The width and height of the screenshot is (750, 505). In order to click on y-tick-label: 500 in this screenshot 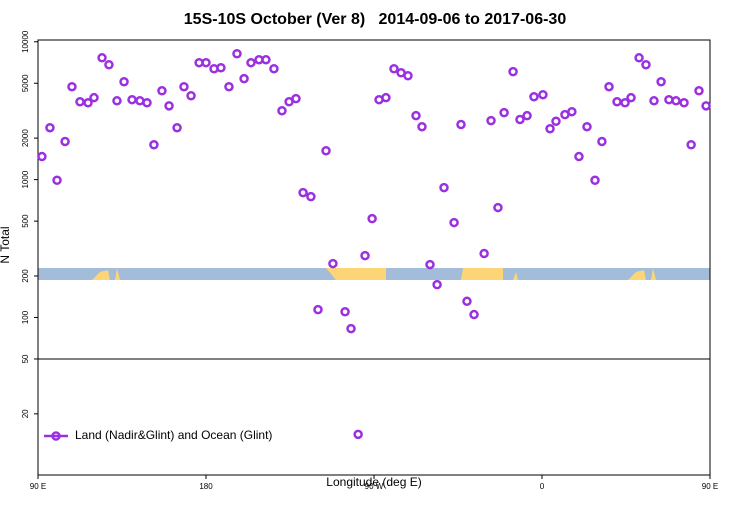, I will do `click(25, 221)`.